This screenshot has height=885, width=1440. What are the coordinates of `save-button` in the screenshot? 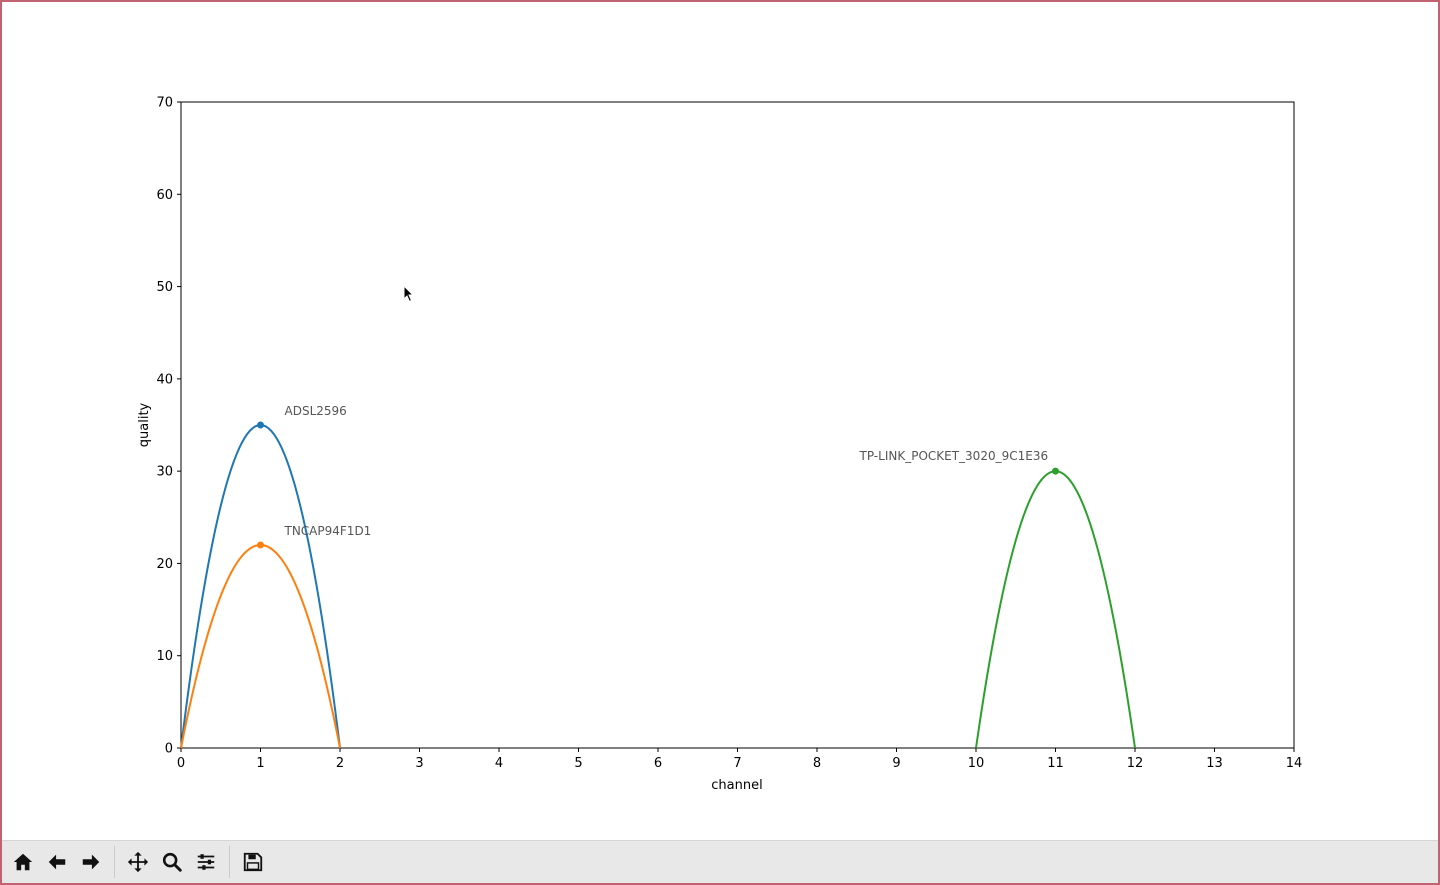 It's located at (253, 862).